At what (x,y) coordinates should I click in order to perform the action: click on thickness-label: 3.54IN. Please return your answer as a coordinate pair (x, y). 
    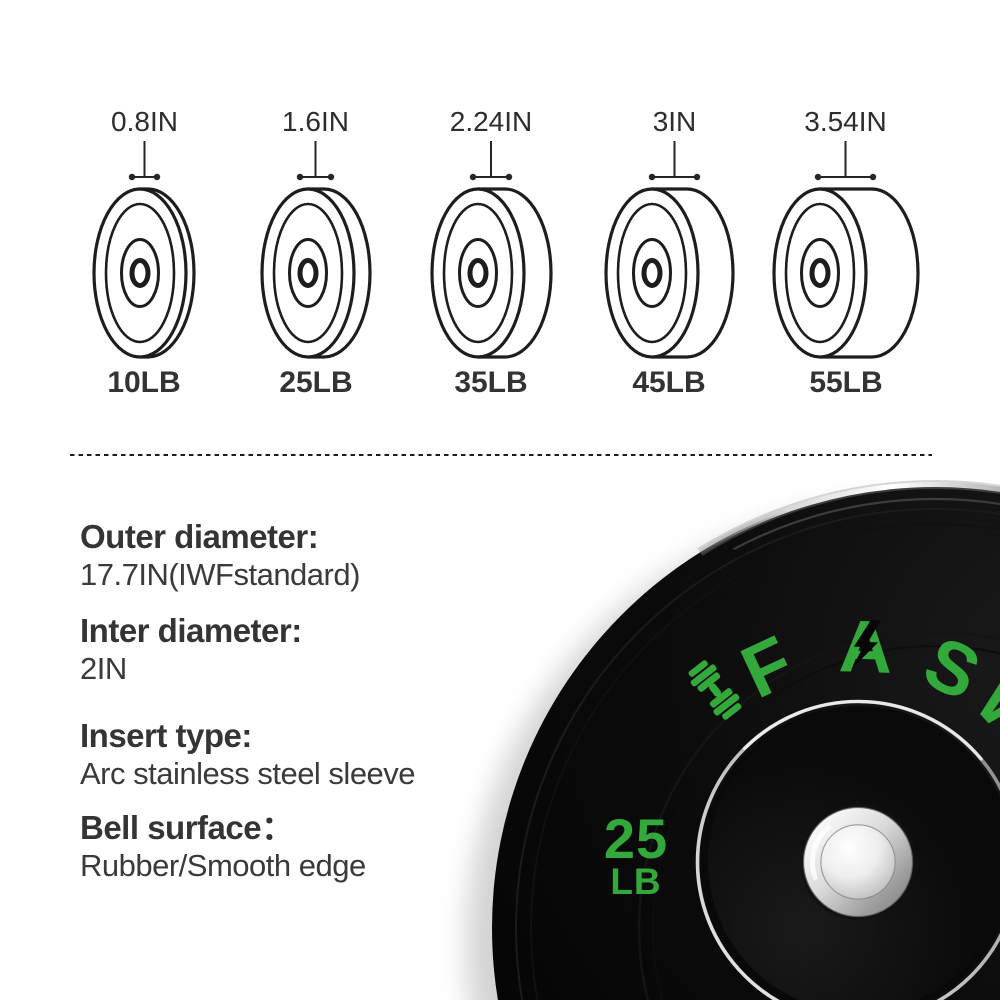
    Looking at the image, I should click on (845, 121).